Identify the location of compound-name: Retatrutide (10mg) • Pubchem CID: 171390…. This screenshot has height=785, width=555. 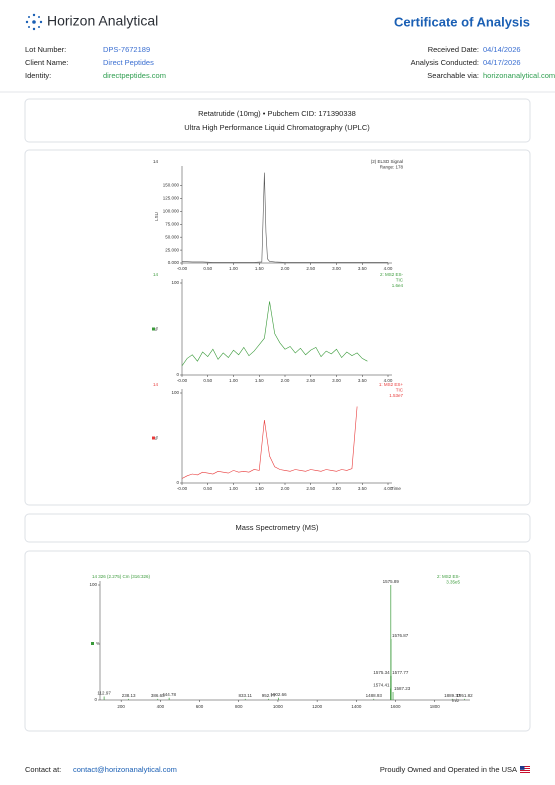
(277, 113).